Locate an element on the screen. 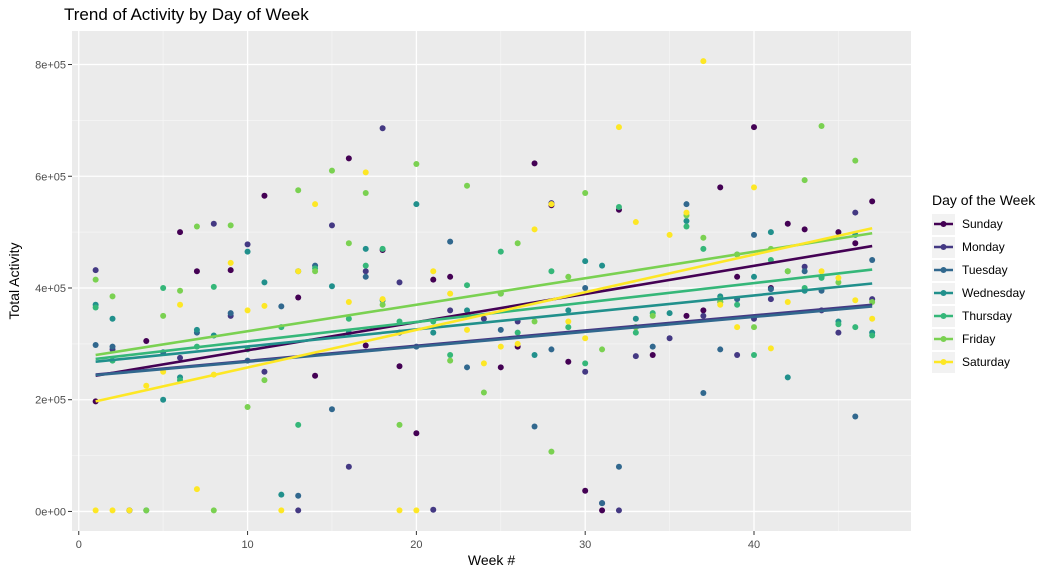  tuesday-trend-line is located at coordinates (484, 341).